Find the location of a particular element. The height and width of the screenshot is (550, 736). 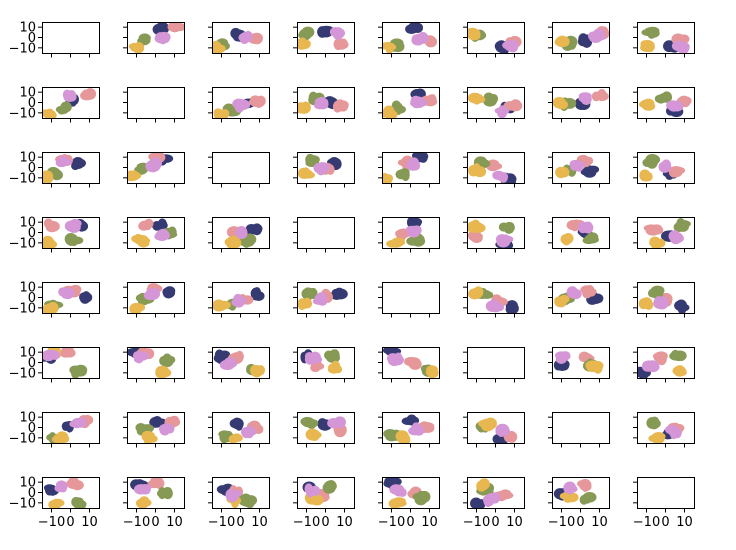

x-tick-label: 0 is located at coordinates (325, 522).